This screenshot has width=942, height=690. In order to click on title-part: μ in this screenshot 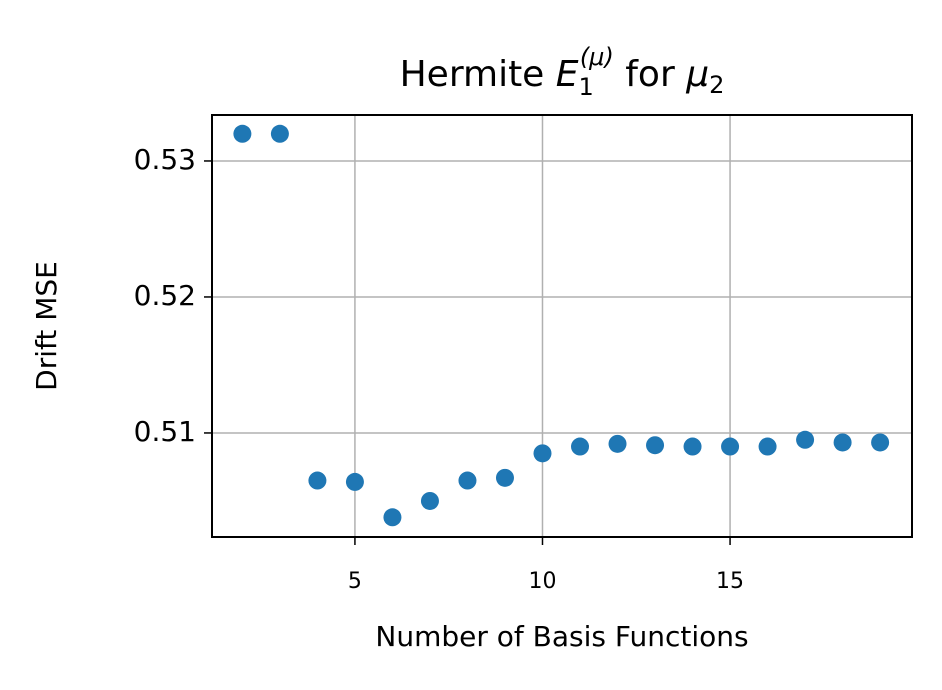, I will do `click(697, 74)`.